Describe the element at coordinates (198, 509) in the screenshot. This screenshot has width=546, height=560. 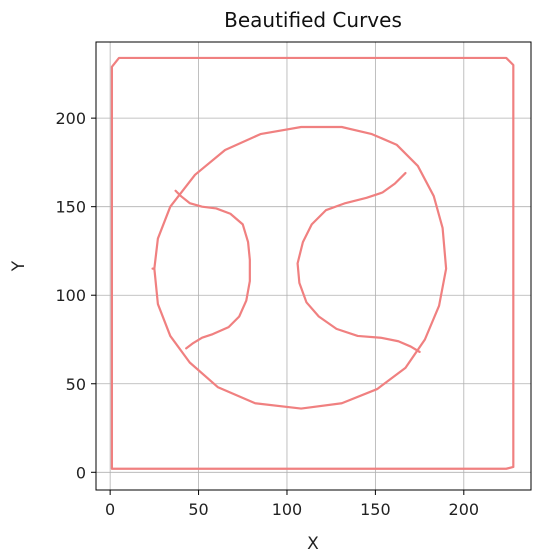
I see `x-tick-label: 50` at that location.